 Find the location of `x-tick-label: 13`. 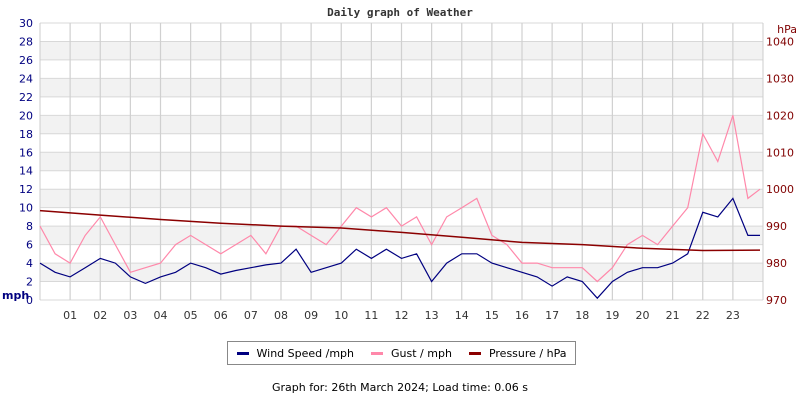

x-tick-label: 13 is located at coordinates (432, 315).